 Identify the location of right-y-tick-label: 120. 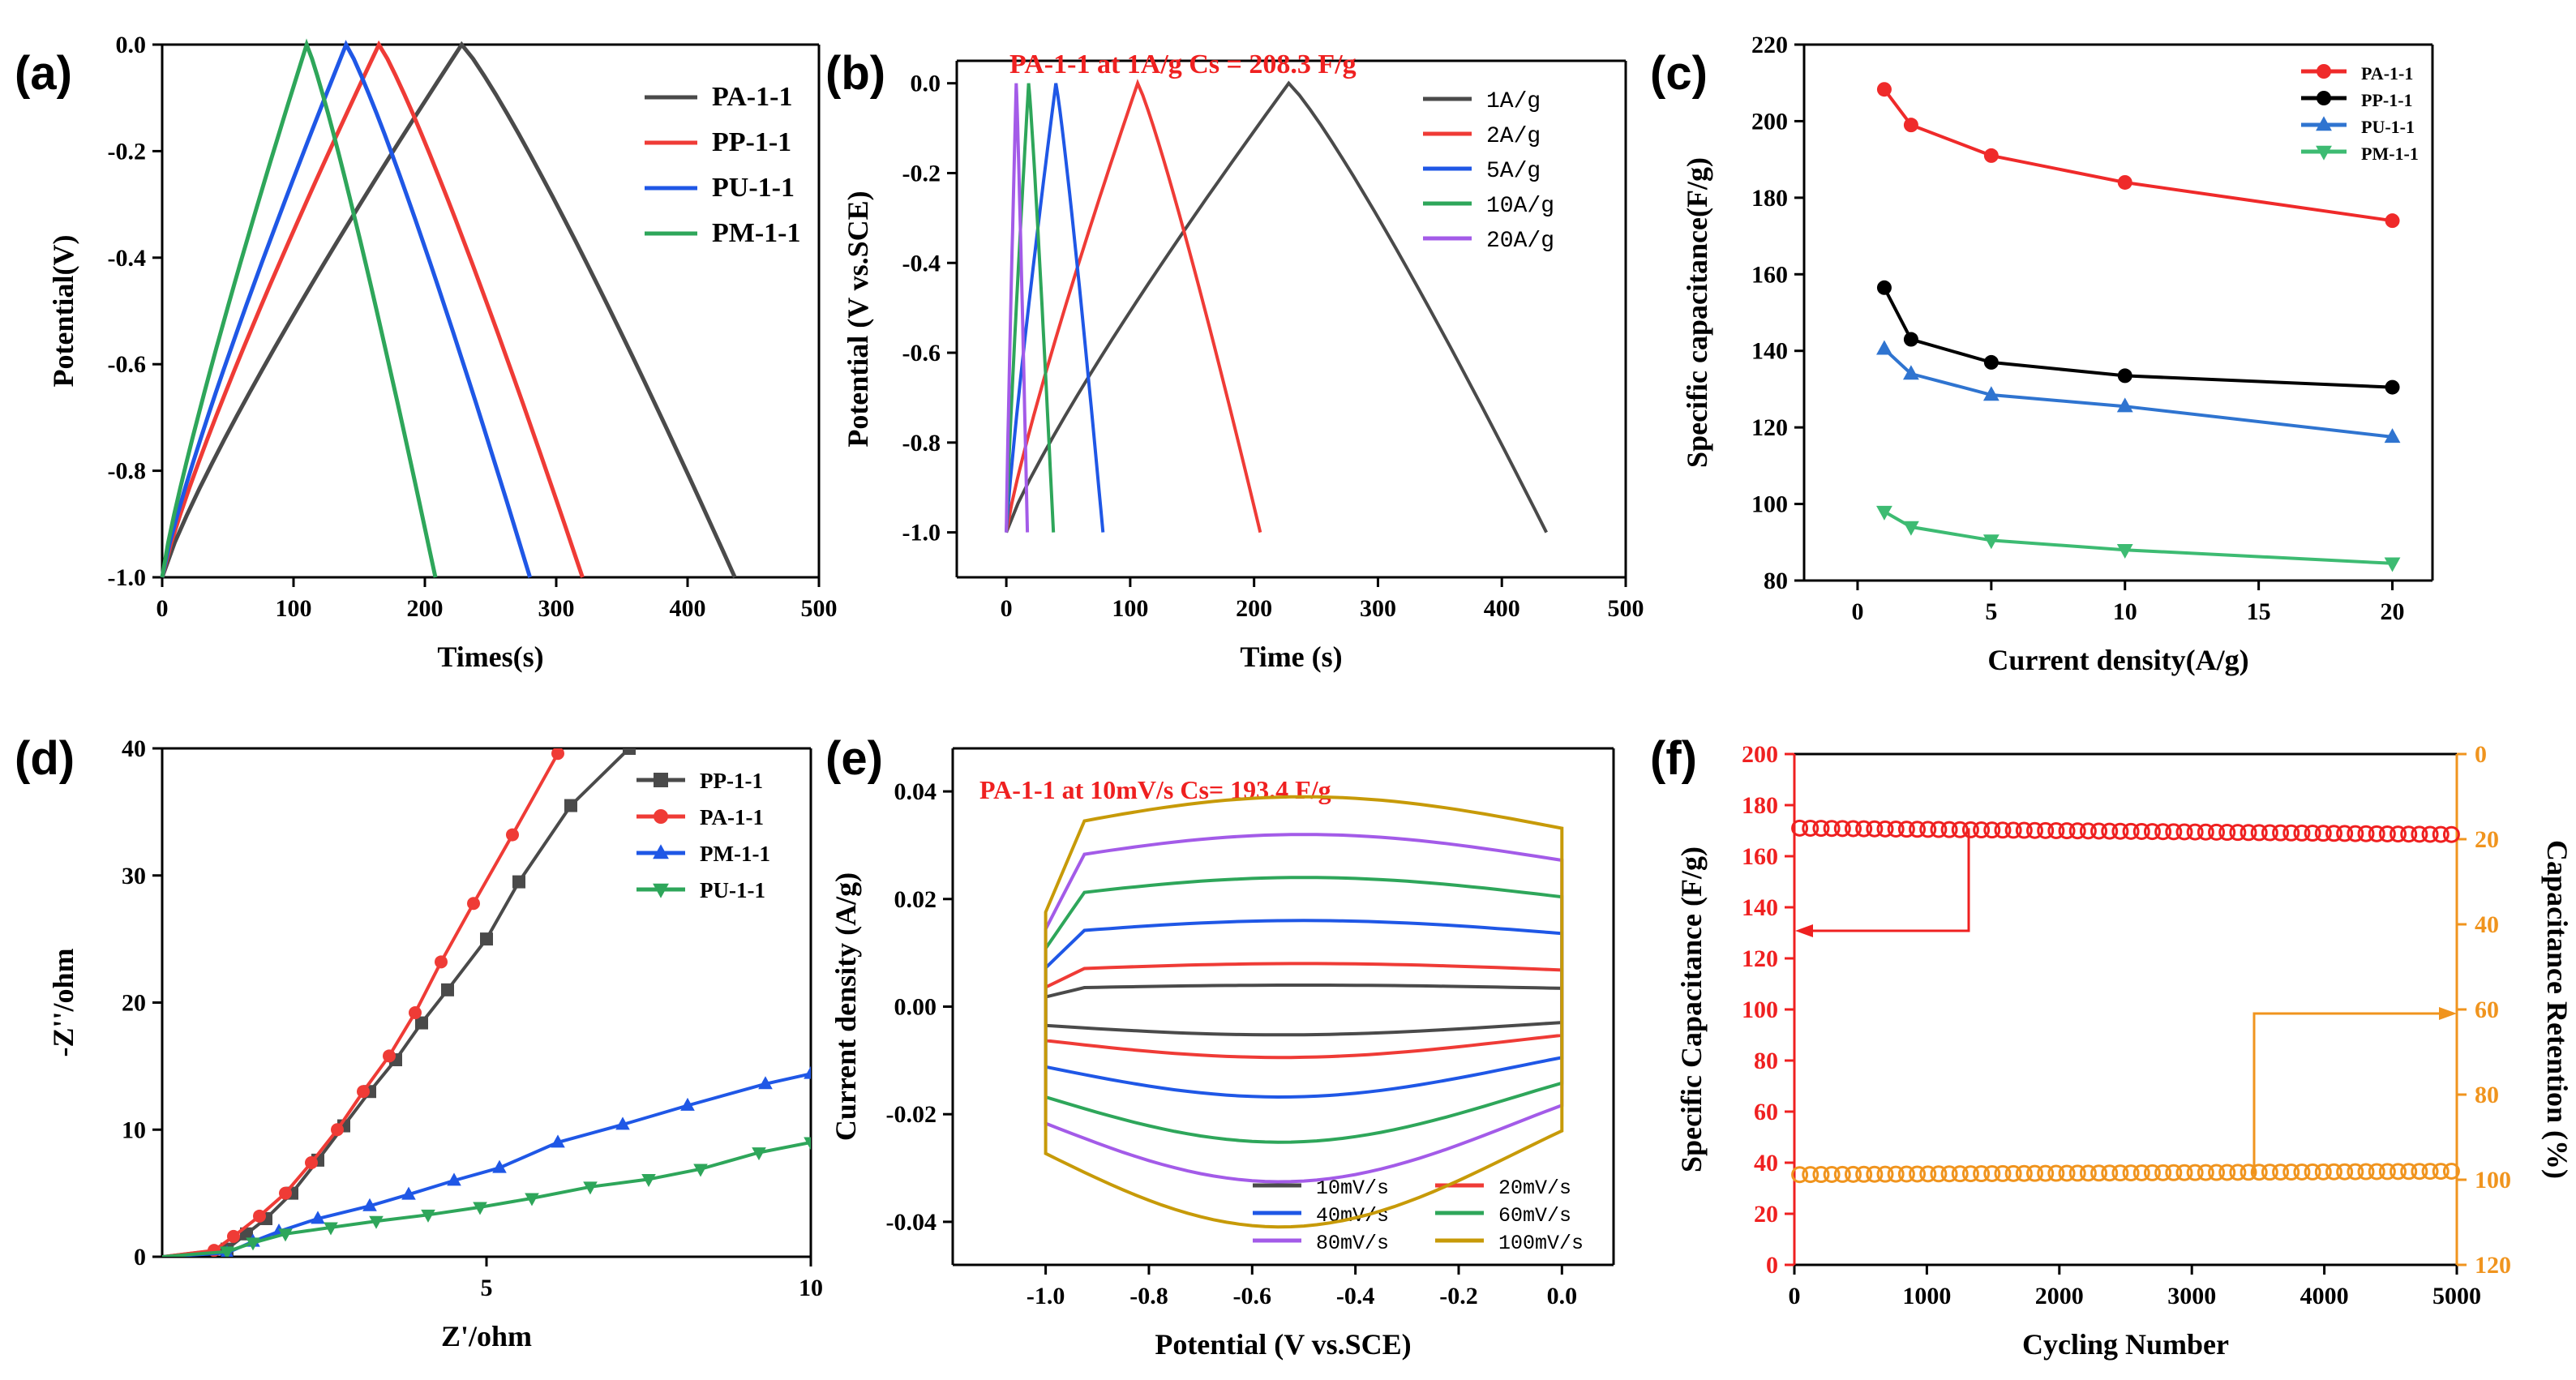
(2493, 1265).